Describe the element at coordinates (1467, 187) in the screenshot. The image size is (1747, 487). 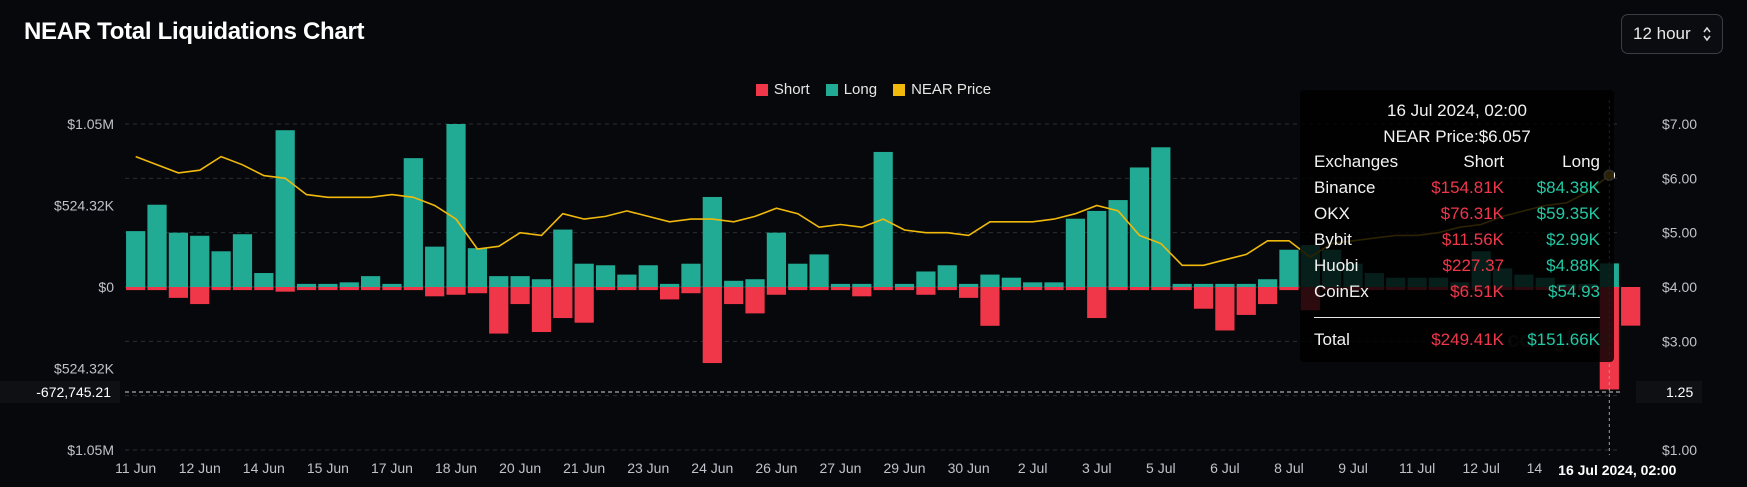
I see `tooltip-short: $154.81K` at that location.